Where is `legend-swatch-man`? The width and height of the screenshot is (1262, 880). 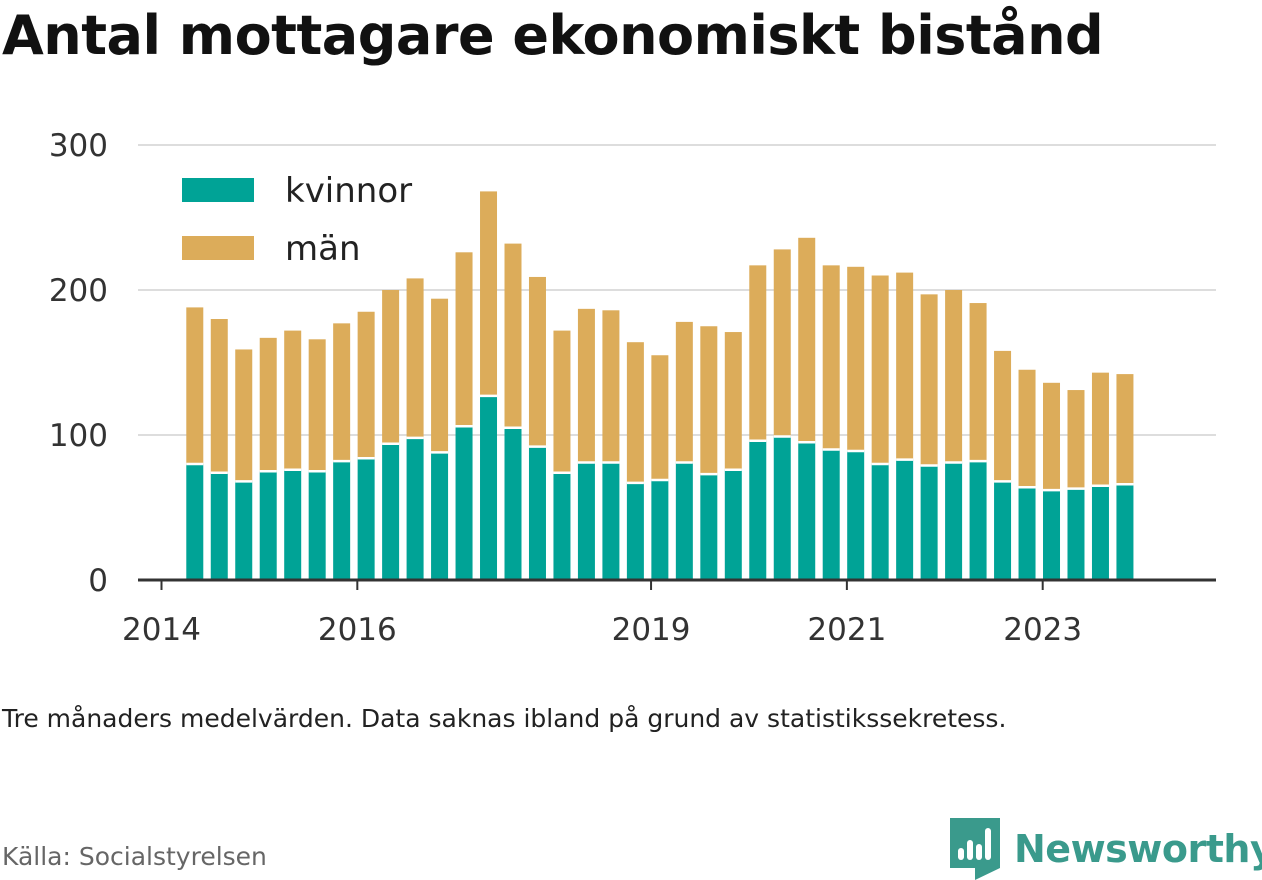 legend-swatch-man is located at coordinates (218, 248).